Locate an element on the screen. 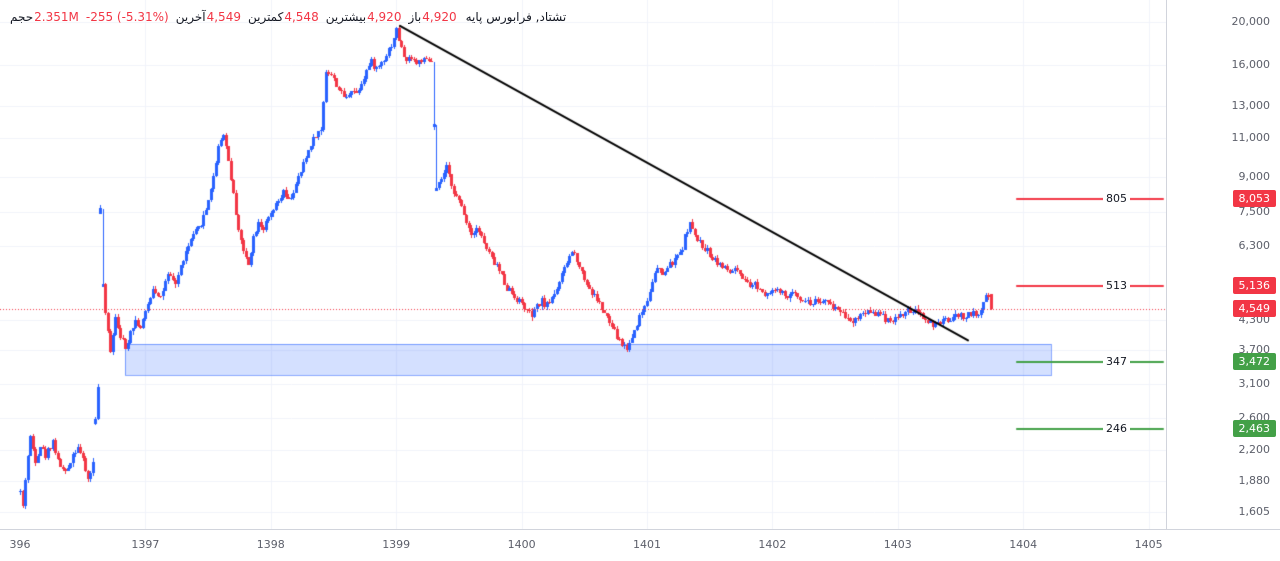 The height and width of the screenshot is (561, 1280). legend-item-label: باز is located at coordinates (415, 17).